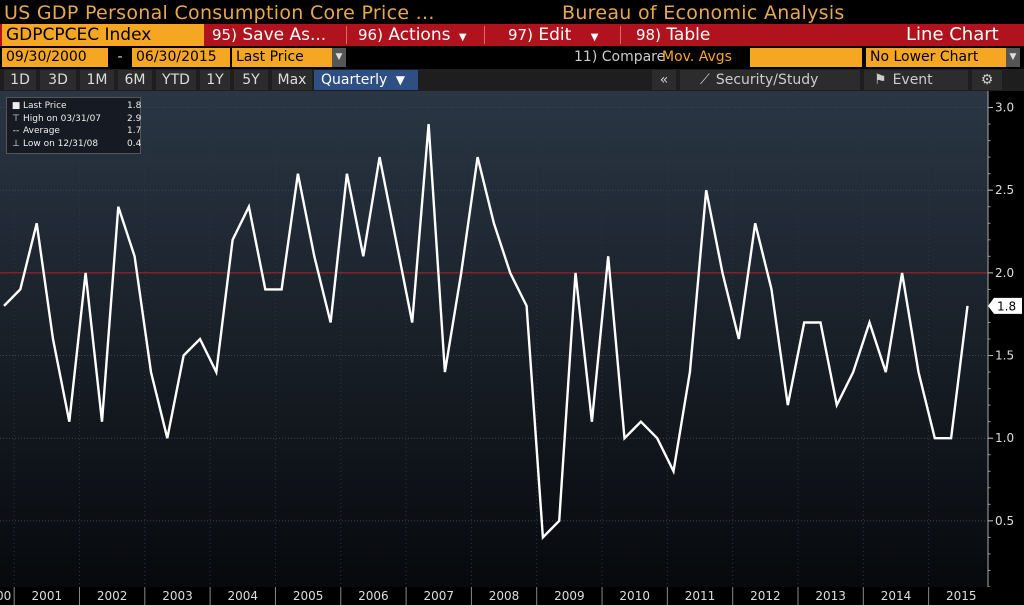 Image resolution: width=1024 pixels, height=605 pixels. I want to click on range-1y-button: 1Y, so click(215, 80).